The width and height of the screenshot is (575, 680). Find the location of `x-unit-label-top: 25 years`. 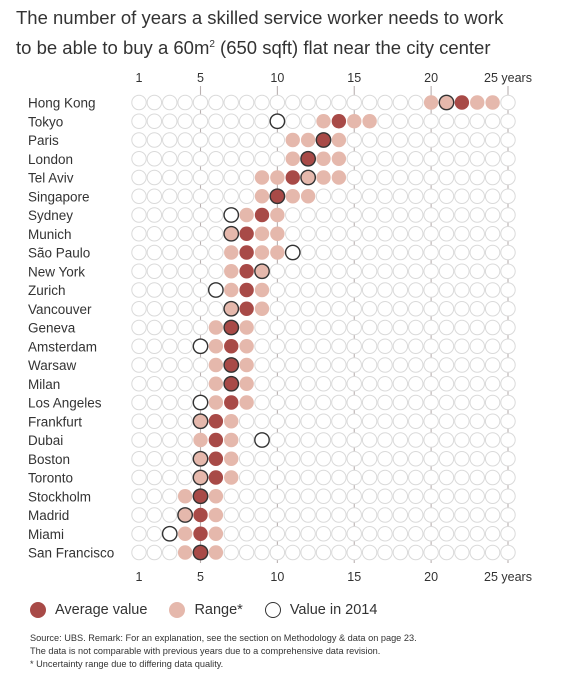

x-unit-label-top: 25 years is located at coordinates (508, 78).